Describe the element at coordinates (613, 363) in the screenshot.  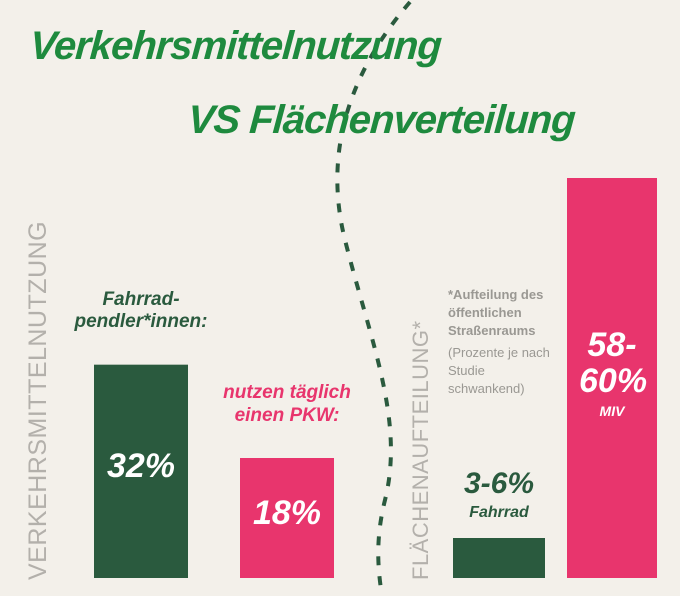
I see `value-label: 58-60%` at that location.